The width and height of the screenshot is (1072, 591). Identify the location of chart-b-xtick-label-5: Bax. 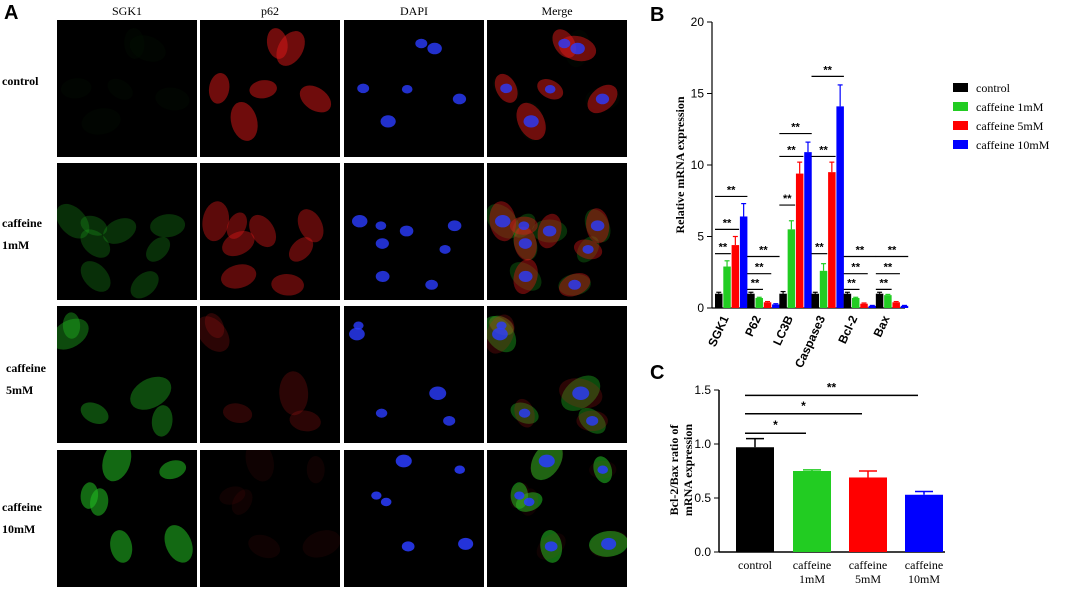
(882, 326).